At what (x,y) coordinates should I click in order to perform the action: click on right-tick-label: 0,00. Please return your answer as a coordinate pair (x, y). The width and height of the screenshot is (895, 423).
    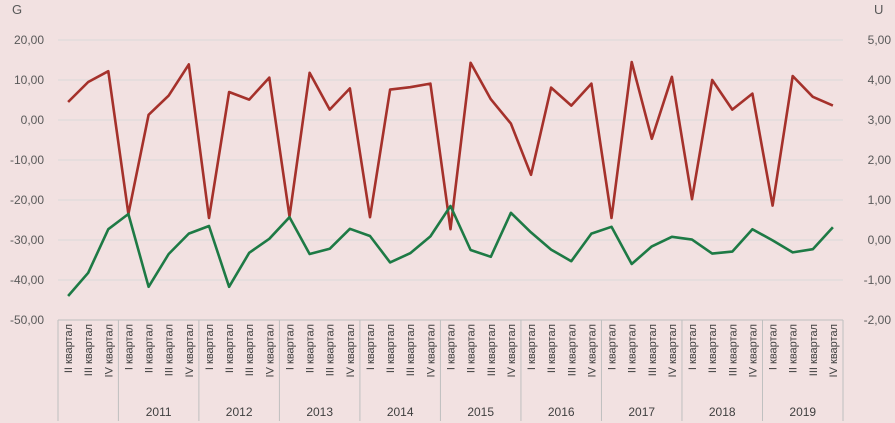
    Looking at the image, I should click on (880, 240).